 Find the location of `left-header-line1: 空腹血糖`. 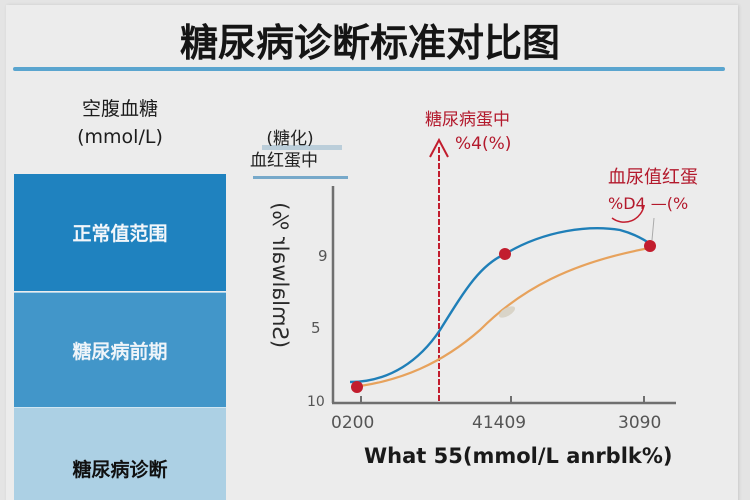

left-header-line1: 空腹血糖 is located at coordinates (119, 109).